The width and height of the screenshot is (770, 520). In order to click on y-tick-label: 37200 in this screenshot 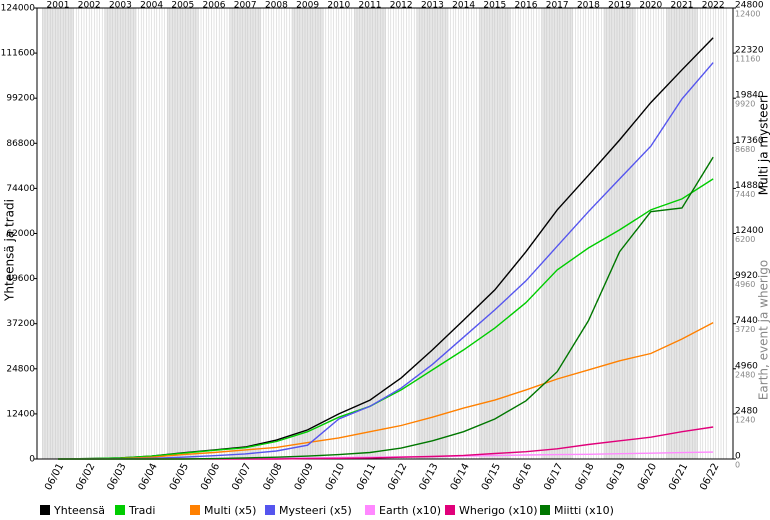, I will do `click(20, 324)`.